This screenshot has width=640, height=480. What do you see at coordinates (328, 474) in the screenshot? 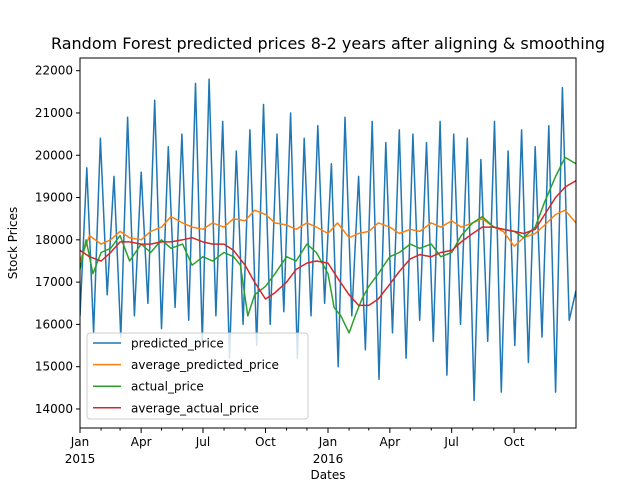
I see `x-axis-label: Dates` at bounding box center [328, 474].